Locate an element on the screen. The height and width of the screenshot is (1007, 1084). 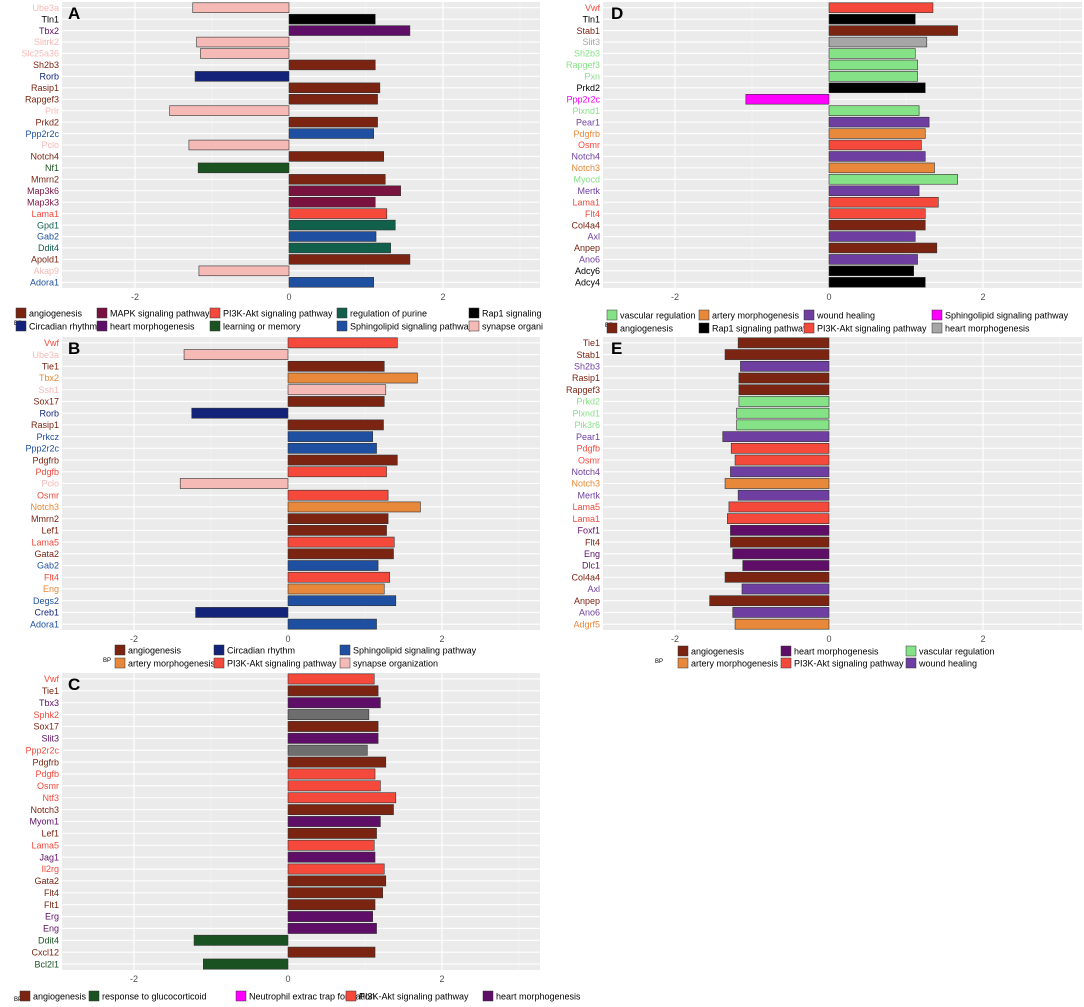
category-label: Col4a4 is located at coordinates (585, 577).